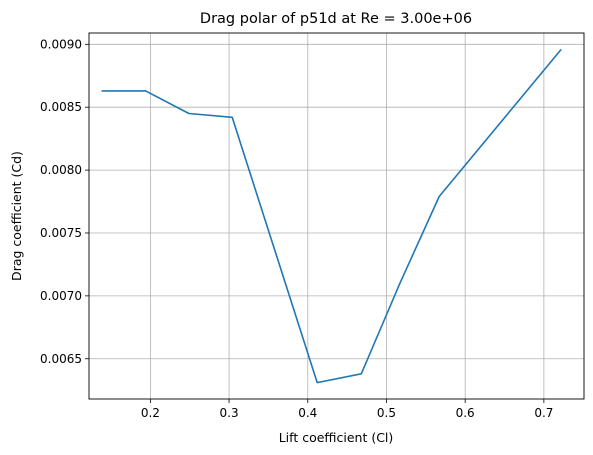 This screenshot has width=593, height=455. Describe the element at coordinates (465, 413) in the screenshot. I see `x-tick-label: 0.6` at that location.